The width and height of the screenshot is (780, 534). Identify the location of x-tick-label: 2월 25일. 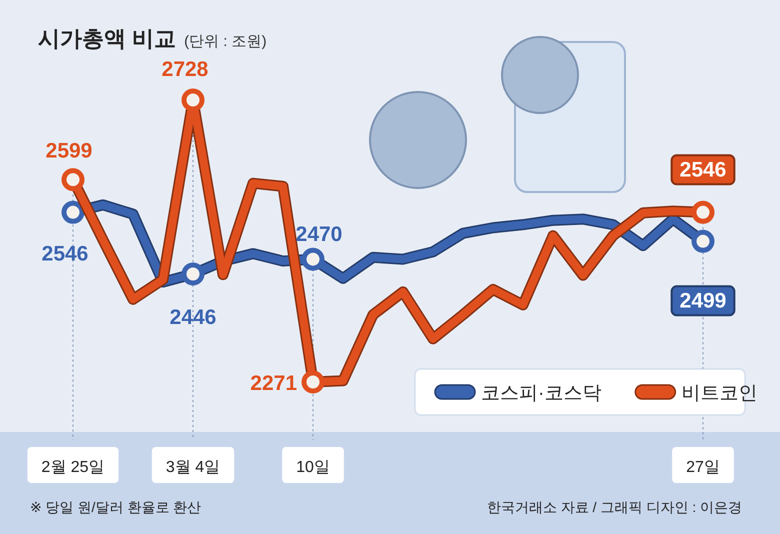
(73, 467).